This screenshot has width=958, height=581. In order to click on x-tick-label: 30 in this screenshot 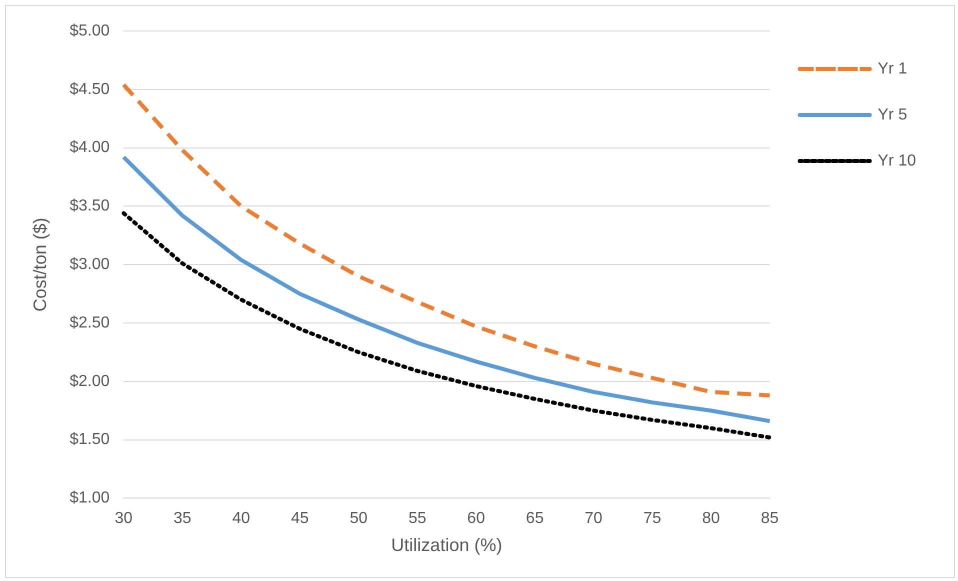, I will do `click(123, 519)`.